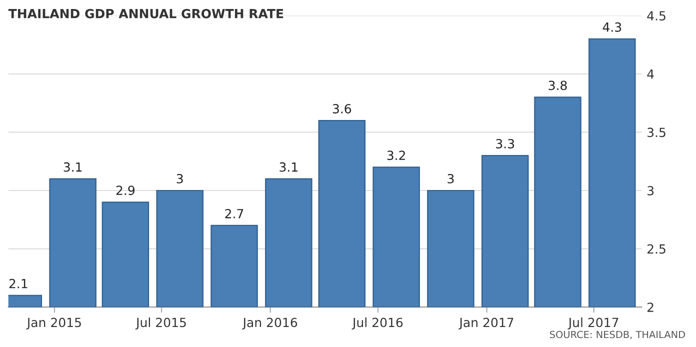 This screenshot has width=696, height=347. I want to click on data-label: 3.2, so click(396, 155).